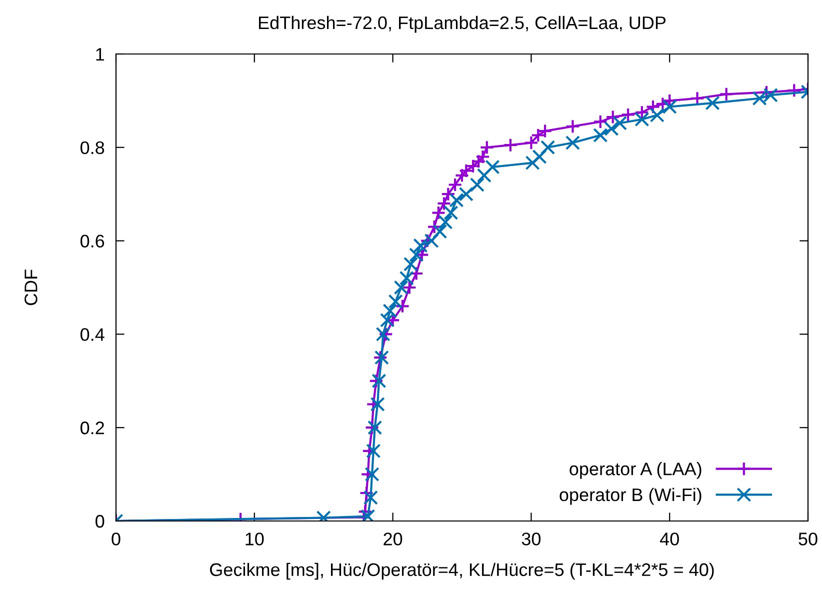  What do you see at coordinates (92, 241) in the screenshot?
I see `y-tick-label: 0.6` at bounding box center [92, 241].